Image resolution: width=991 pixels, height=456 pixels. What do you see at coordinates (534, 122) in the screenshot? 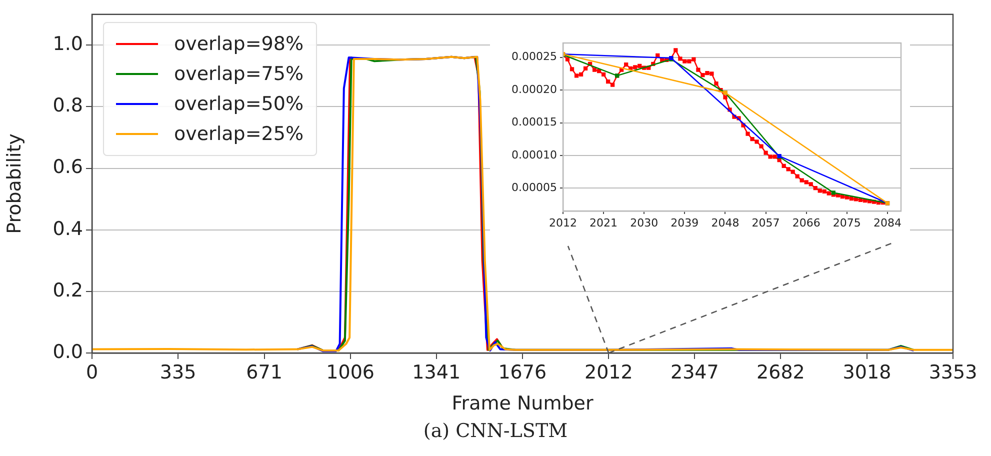
I see `y-tick-label: 0.00015` at bounding box center [534, 122].